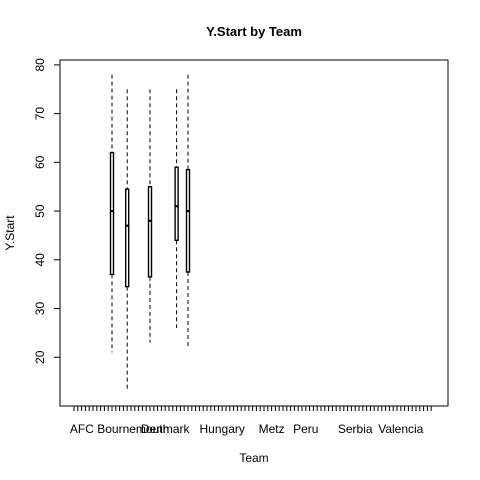 This screenshot has width=480, height=480. Describe the element at coordinates (400, 429) in the screenshot. I see `x-tick-label: Valencia` at that location.